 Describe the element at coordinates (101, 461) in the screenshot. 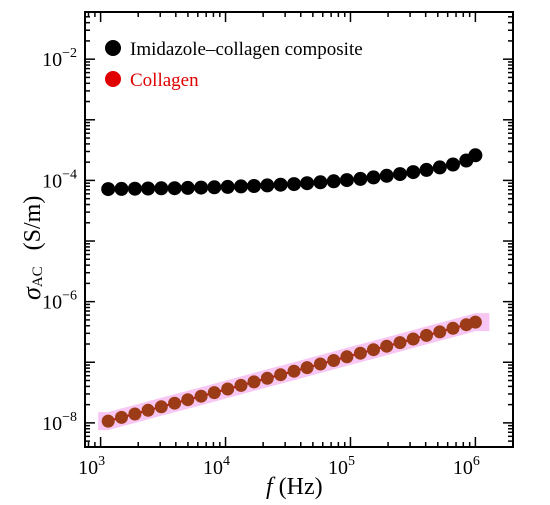

I see `x-tick-label-exponent: 3` at that location.